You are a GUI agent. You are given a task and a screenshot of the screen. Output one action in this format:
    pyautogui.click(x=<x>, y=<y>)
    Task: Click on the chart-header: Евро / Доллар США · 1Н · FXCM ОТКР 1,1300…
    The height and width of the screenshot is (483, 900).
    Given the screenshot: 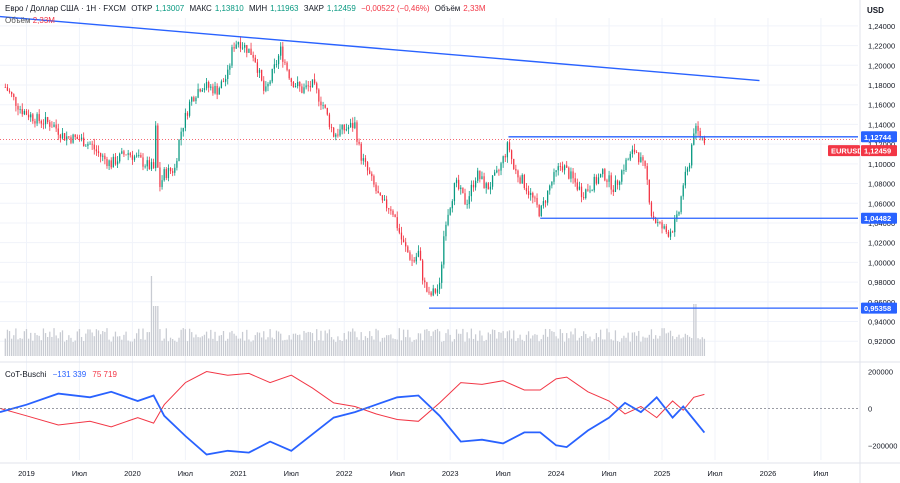 What is the action you would take?
    pyautogui.click(x=247, y=8)
    